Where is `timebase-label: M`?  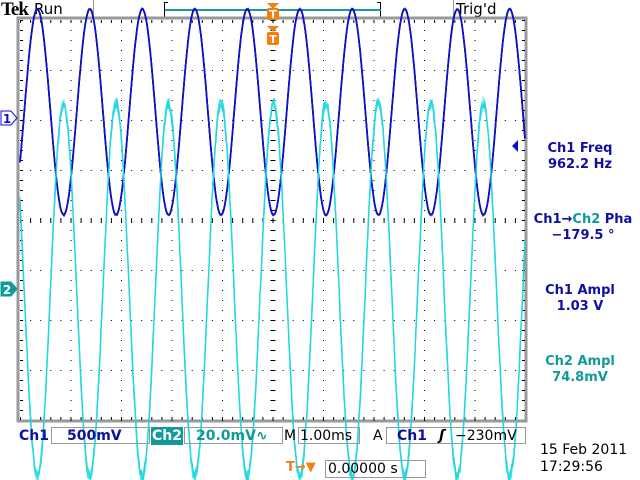
timebase-label: M is located at coordinates (290, 436).